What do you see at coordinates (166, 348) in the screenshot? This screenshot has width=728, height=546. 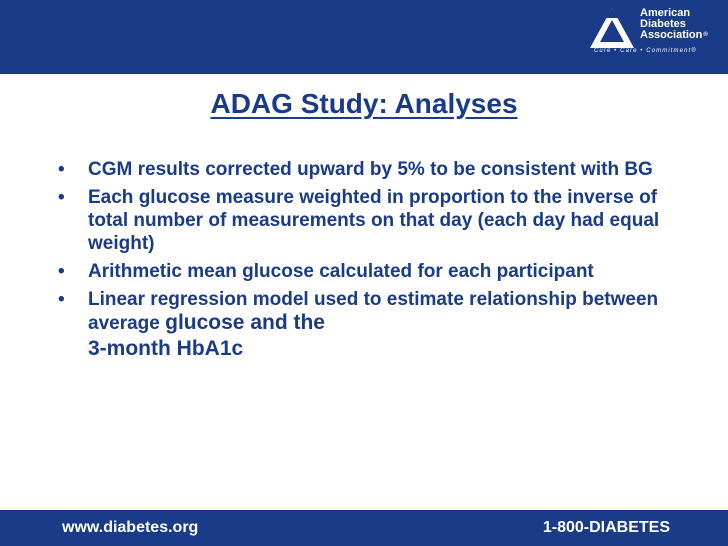 I see `bullet-text-part-c: 3-month HbA1c` at bounding box center [166, 348].